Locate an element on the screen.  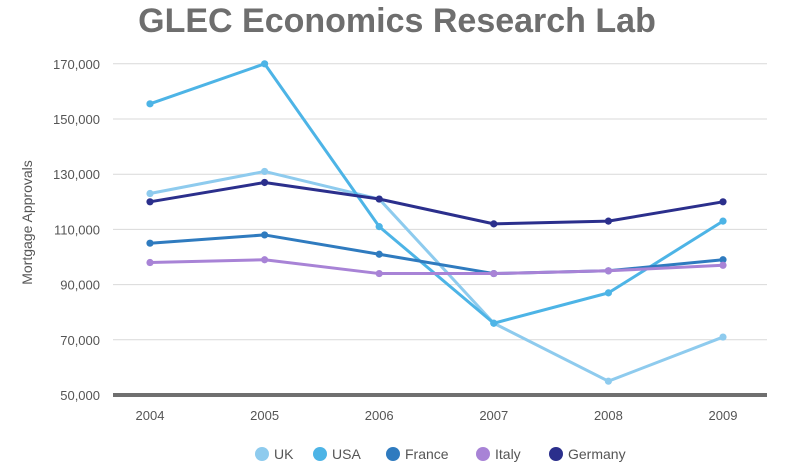
legend: UK USA France Italy Germany is located at coordinates (440, 454).